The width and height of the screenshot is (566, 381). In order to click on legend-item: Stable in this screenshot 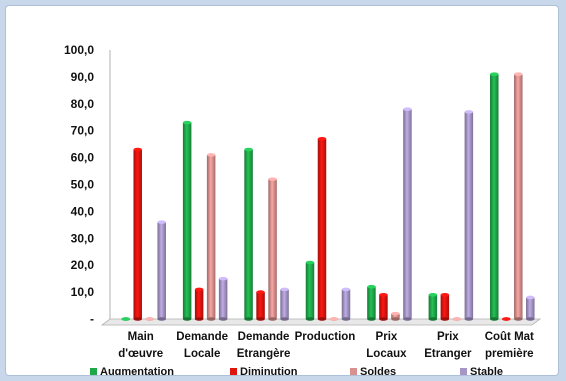, I will do `click(481, 370)`.